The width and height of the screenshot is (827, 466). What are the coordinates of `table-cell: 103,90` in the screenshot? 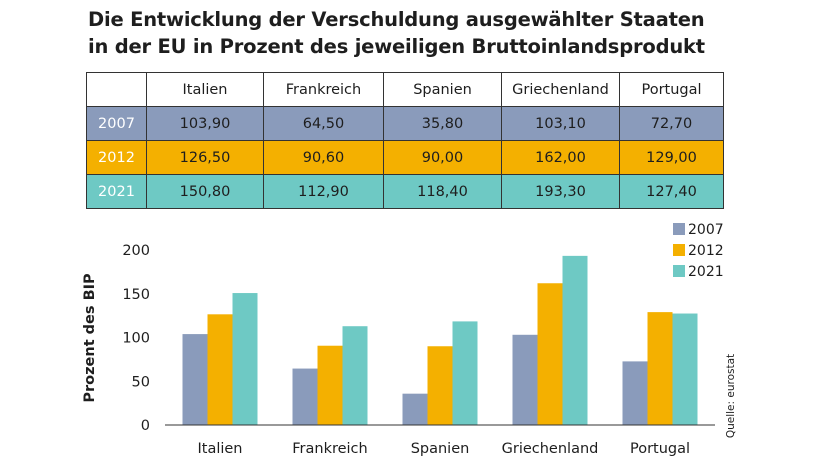 It's located at (205, 123).